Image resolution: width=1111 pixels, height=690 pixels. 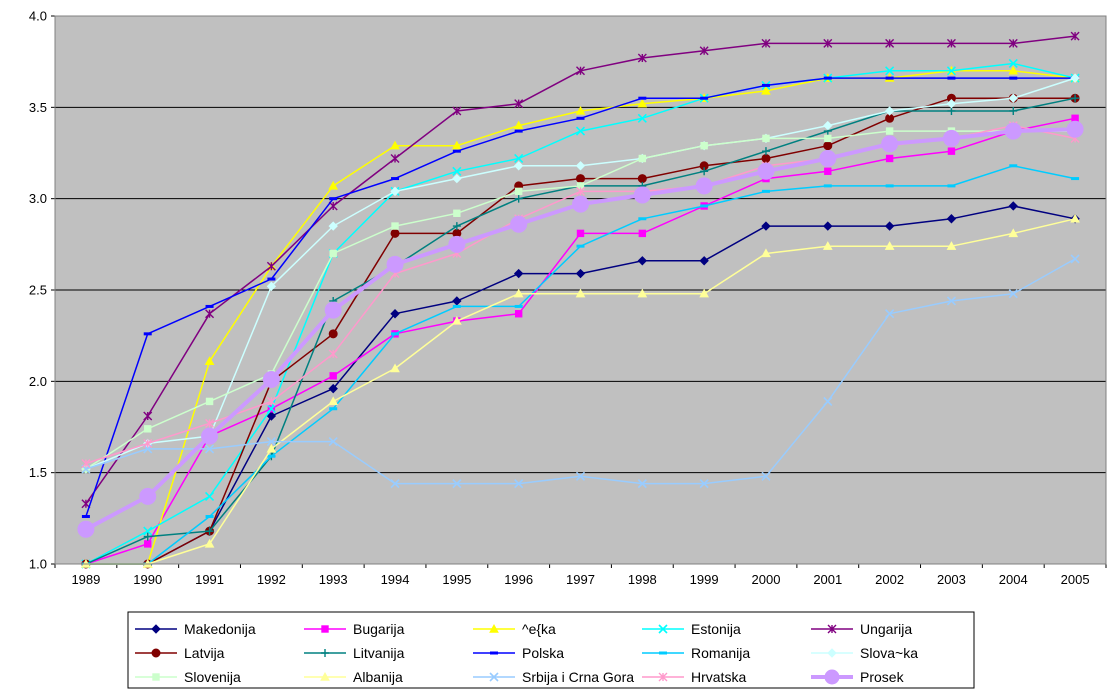 What do you see at coordinates (696, 653) in the screenshot?
I see `legend-item: Romanija` at bounding box center [696, 653].